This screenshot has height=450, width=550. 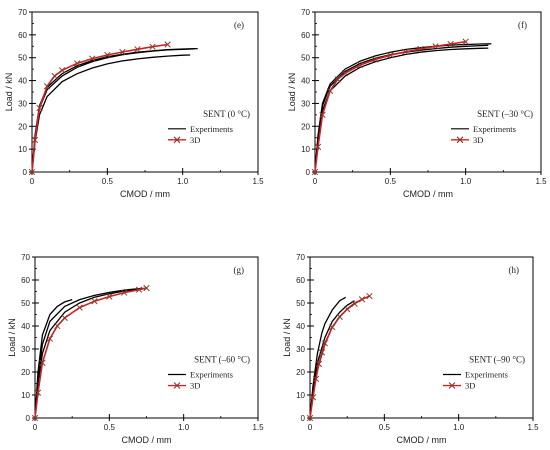 I want to click on panel-label: (e), so click(x=239, y=25).